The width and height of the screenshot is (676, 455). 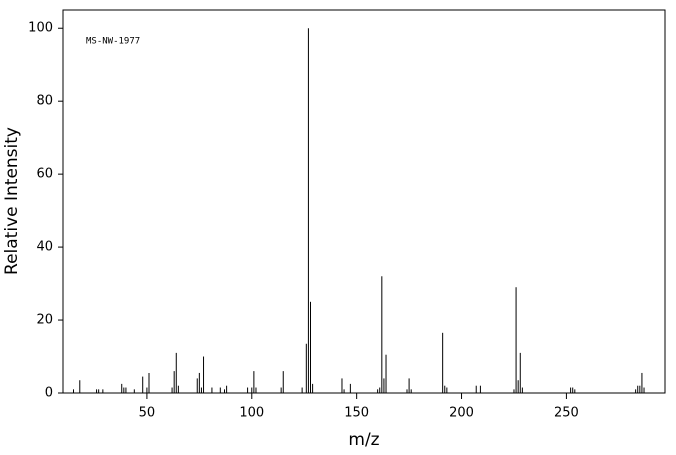 I want to click on x-tick-label: 100, so click(x=251, y=413).